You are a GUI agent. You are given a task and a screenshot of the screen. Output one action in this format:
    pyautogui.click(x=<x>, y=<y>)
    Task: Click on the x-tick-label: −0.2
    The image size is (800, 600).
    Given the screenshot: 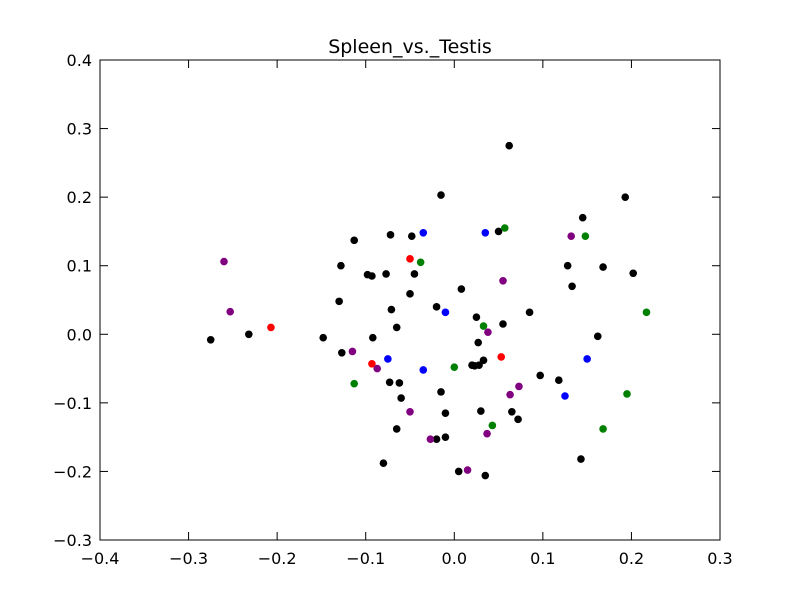 What is the action you would take?
    pyautogui.click(x=277, y=558)
    